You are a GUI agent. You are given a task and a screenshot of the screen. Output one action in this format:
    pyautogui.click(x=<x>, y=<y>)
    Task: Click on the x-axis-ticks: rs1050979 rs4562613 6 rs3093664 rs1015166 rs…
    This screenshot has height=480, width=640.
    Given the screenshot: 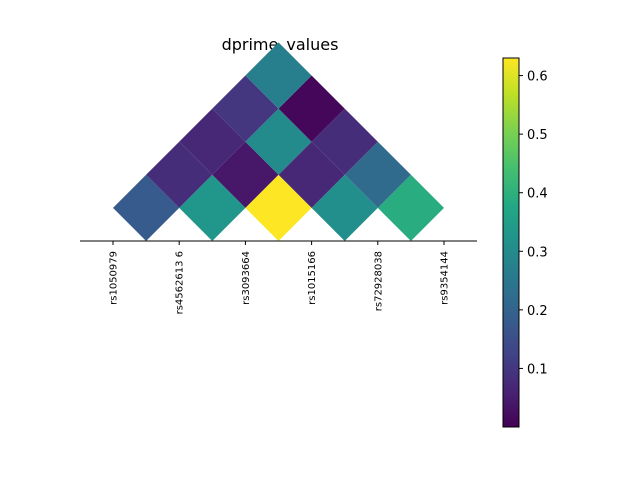 What is the action you would take?
    pyautogui.click(x=280, y=277)
    